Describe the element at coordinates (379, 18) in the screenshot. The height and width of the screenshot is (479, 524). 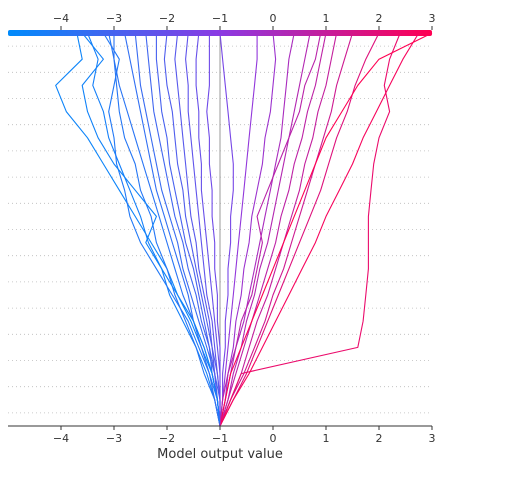
I see `x-tick-label-top: 2` at that location.